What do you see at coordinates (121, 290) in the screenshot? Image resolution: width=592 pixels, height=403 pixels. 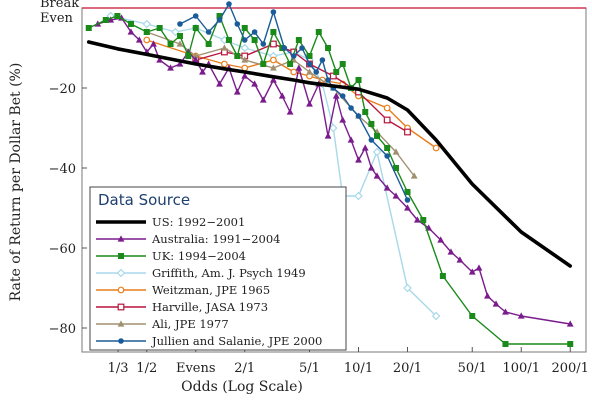 I see `legend-marker-weitzman-jpe-1965` at bounding box center [121, 290].